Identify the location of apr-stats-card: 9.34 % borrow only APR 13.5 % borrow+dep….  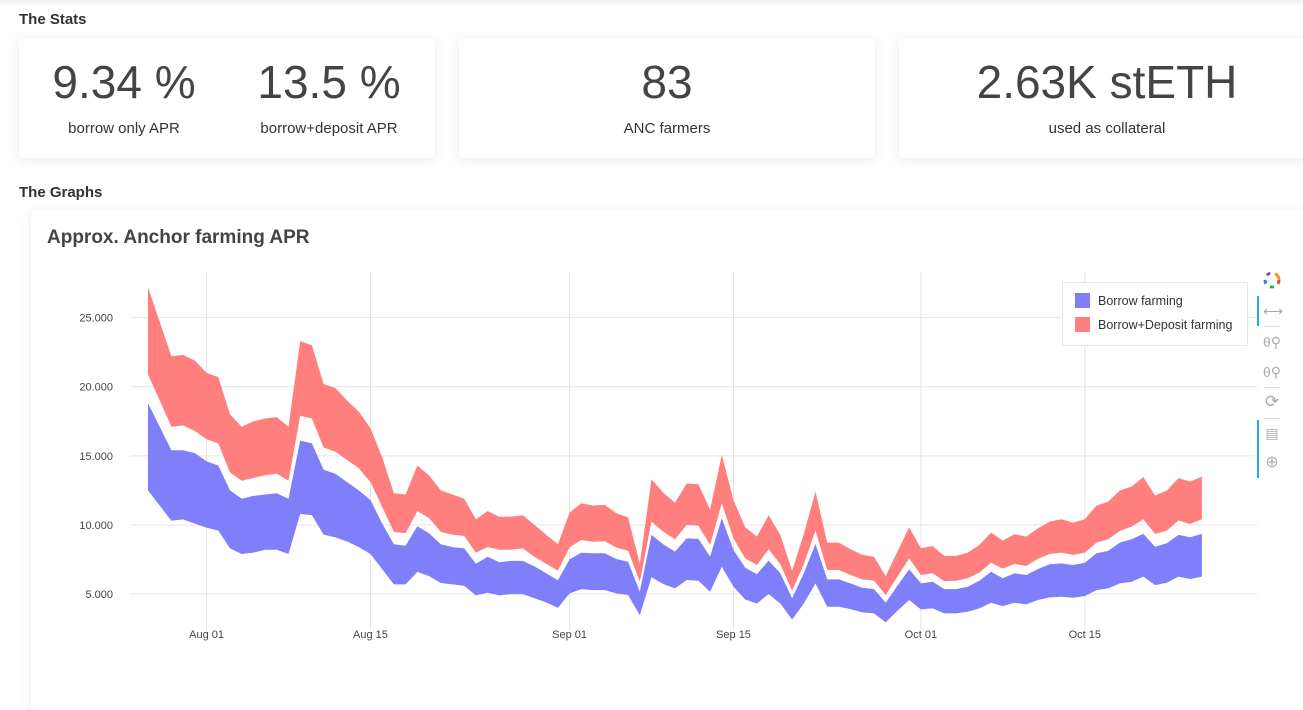
(227, 98).